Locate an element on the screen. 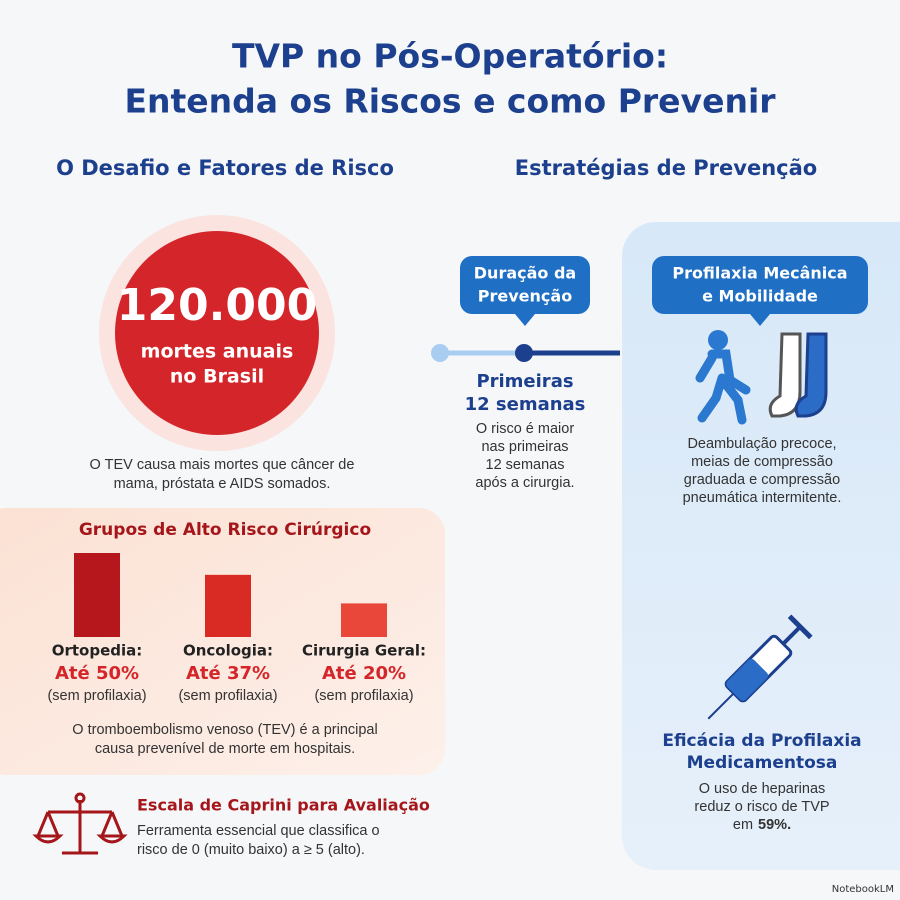 This screenshot has width=900, height=900. pharma-text: em is located at coordinates (743, 825).